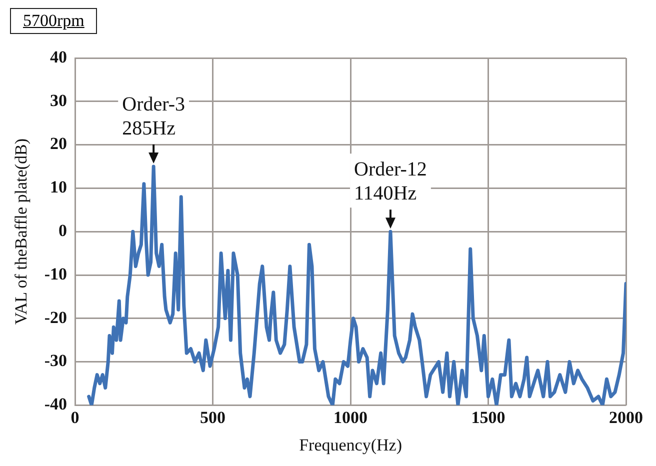  What do you see at coordinates (351, 417) in the screenshot?
I see `x-tick-label: 1000` at bounding box center [351, 417].